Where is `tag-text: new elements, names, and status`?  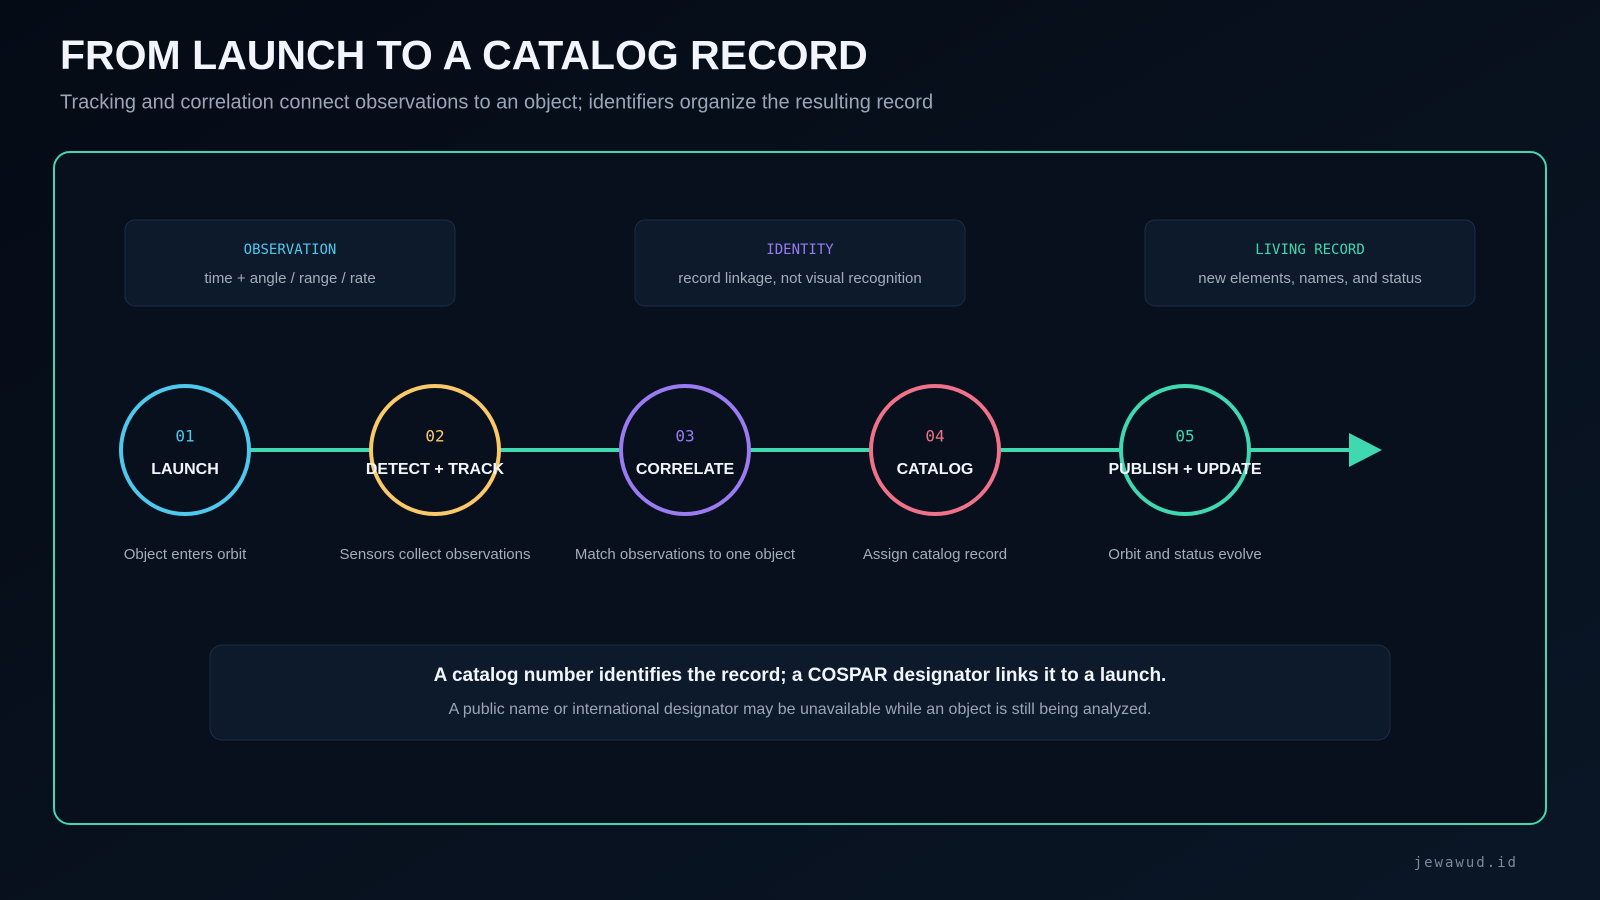 tag-text: new elements, names, and status is located at coordinates (1309, 278).